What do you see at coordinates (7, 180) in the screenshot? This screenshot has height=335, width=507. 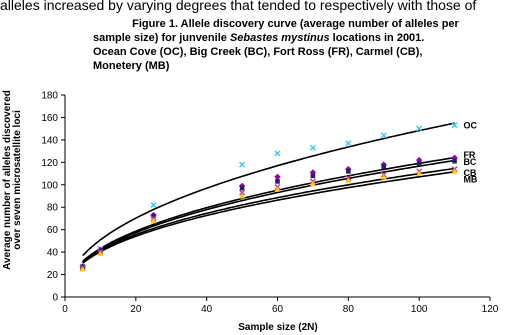 I see `y-axis-title-line-1: Average number of alleles discovered` at bounding box center [7, 180].